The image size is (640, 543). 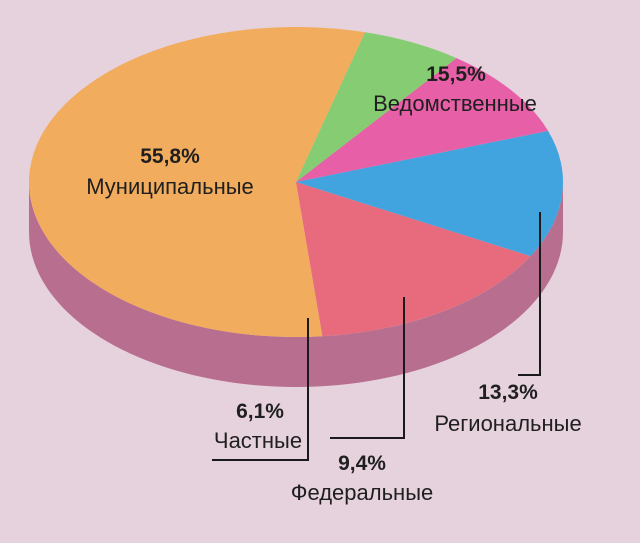 I want to click on leader-line-regional, so click(x=529, y=294).